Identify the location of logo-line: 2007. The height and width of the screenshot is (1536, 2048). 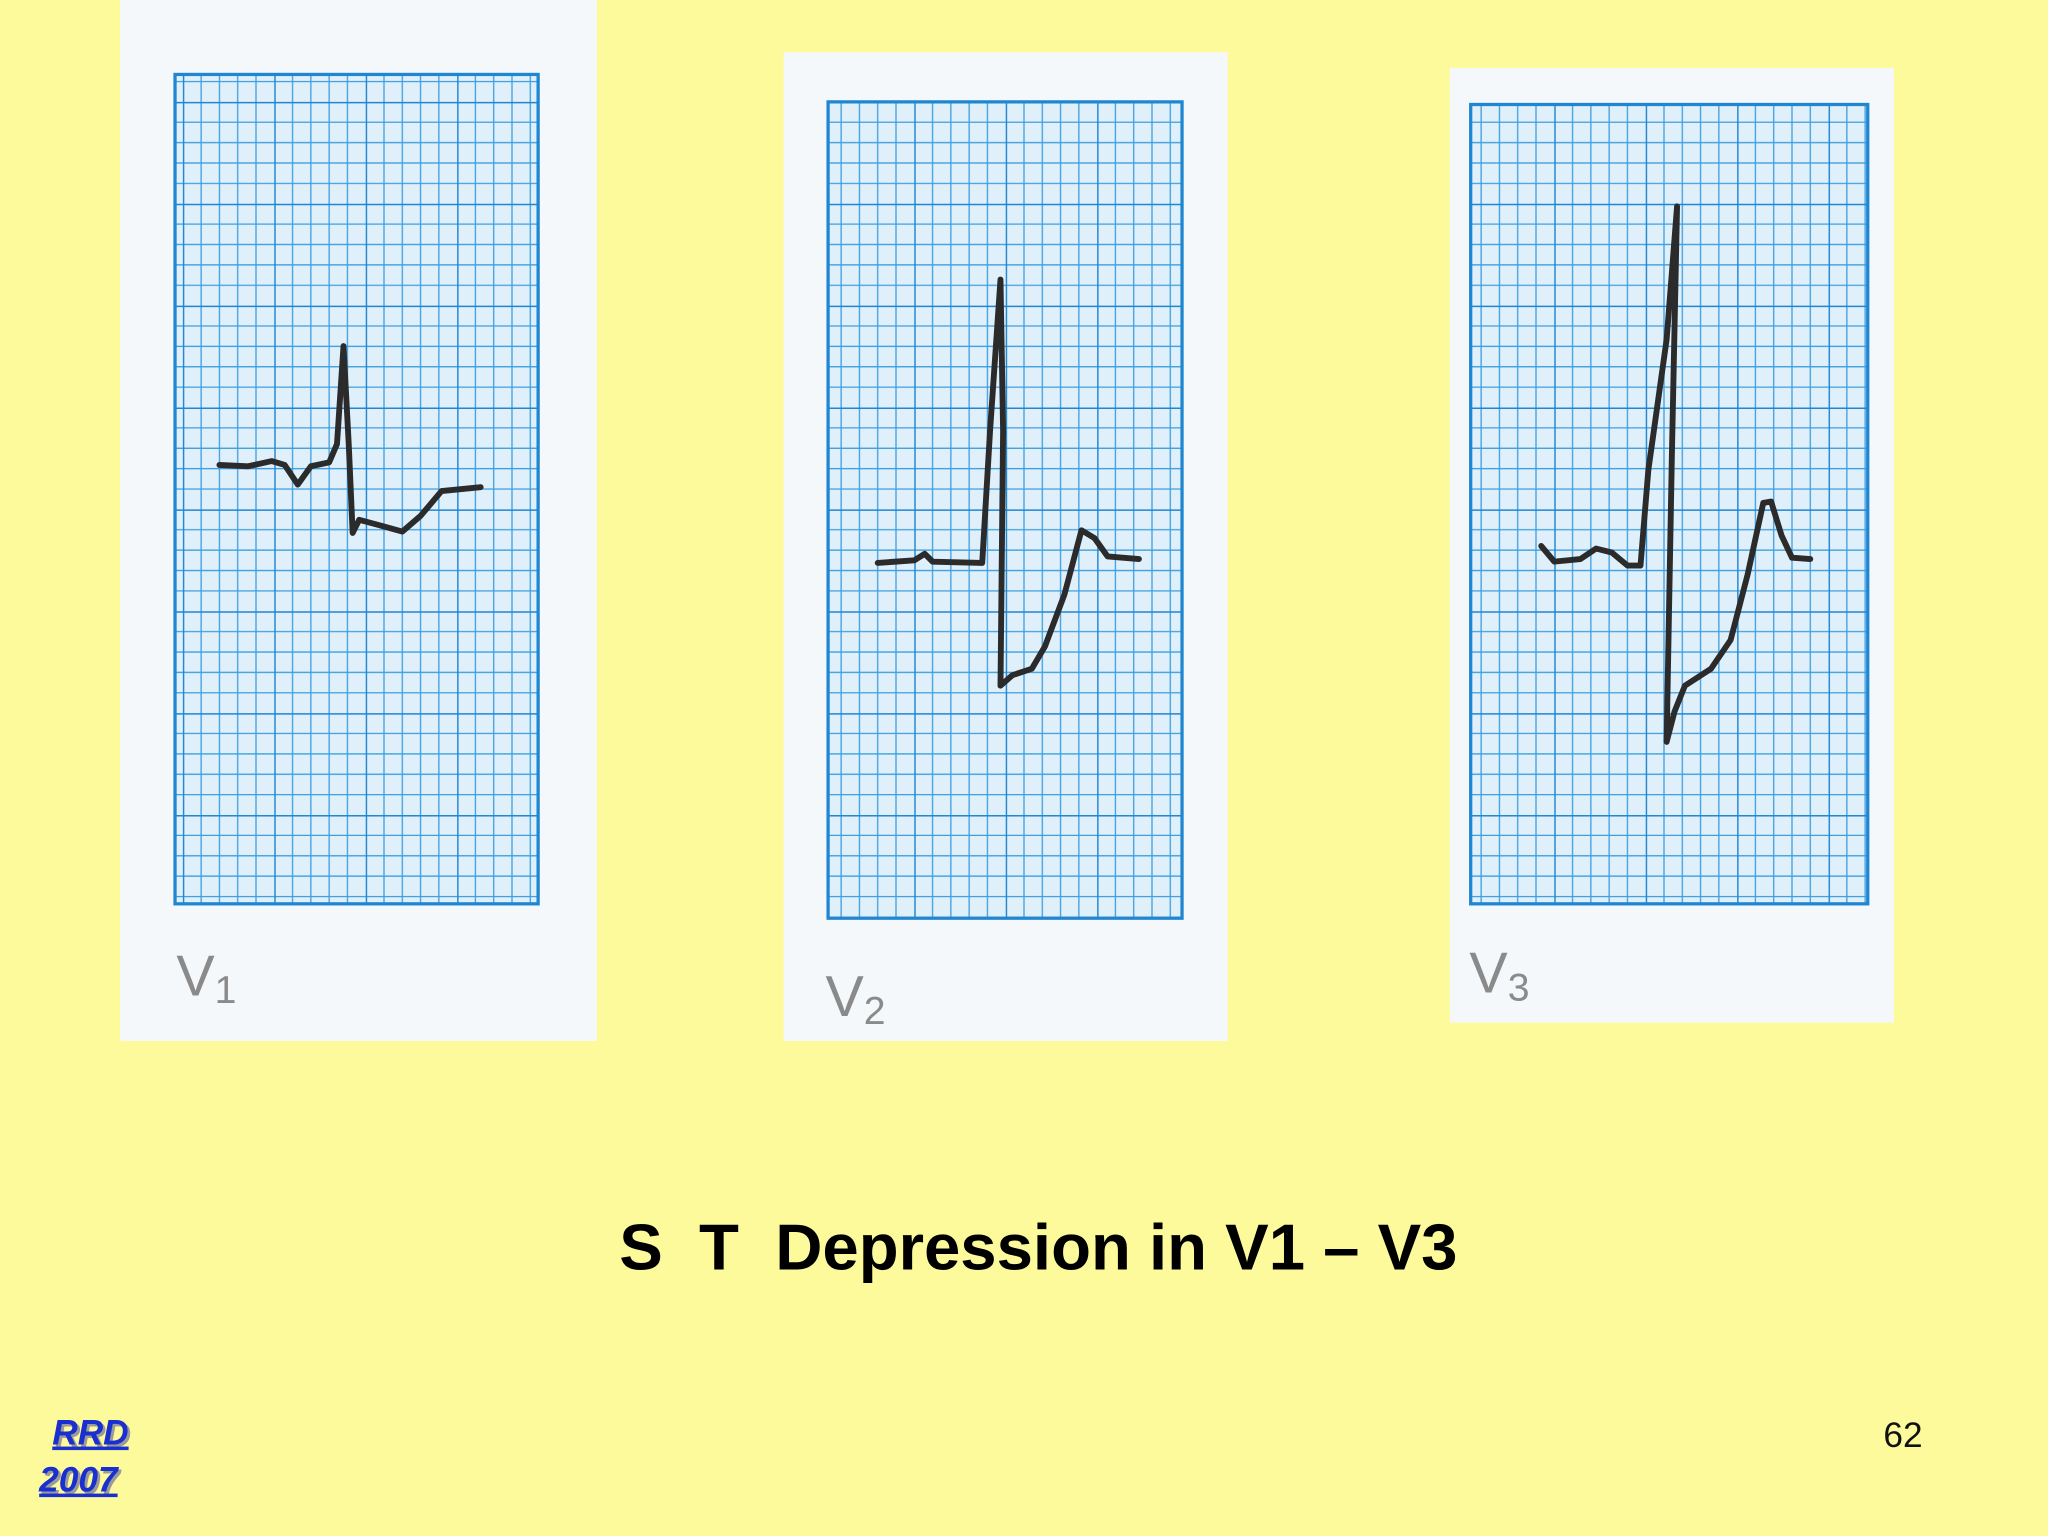
(78, 1480).